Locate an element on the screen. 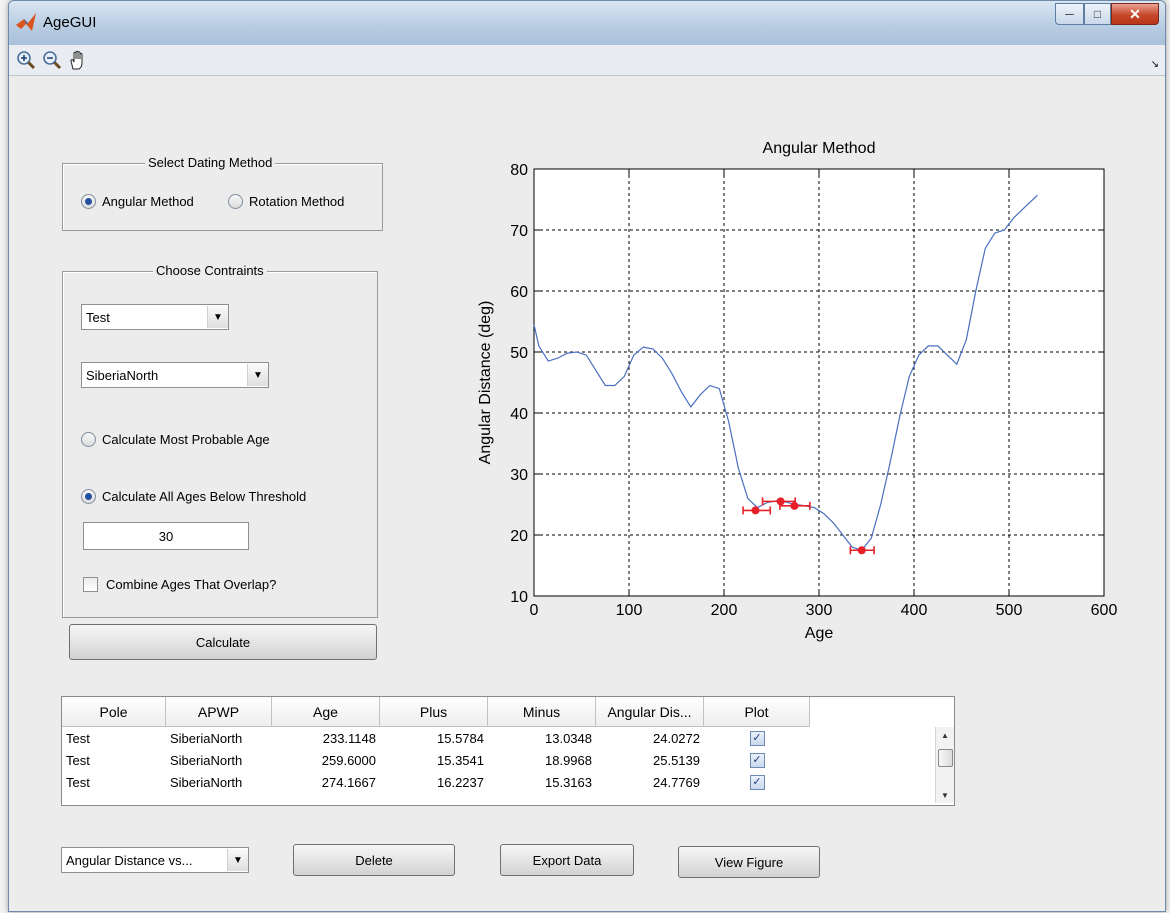 This screenshot has width=1170, height=913. matlab-logo-icon is located at coordinates (26, 22).